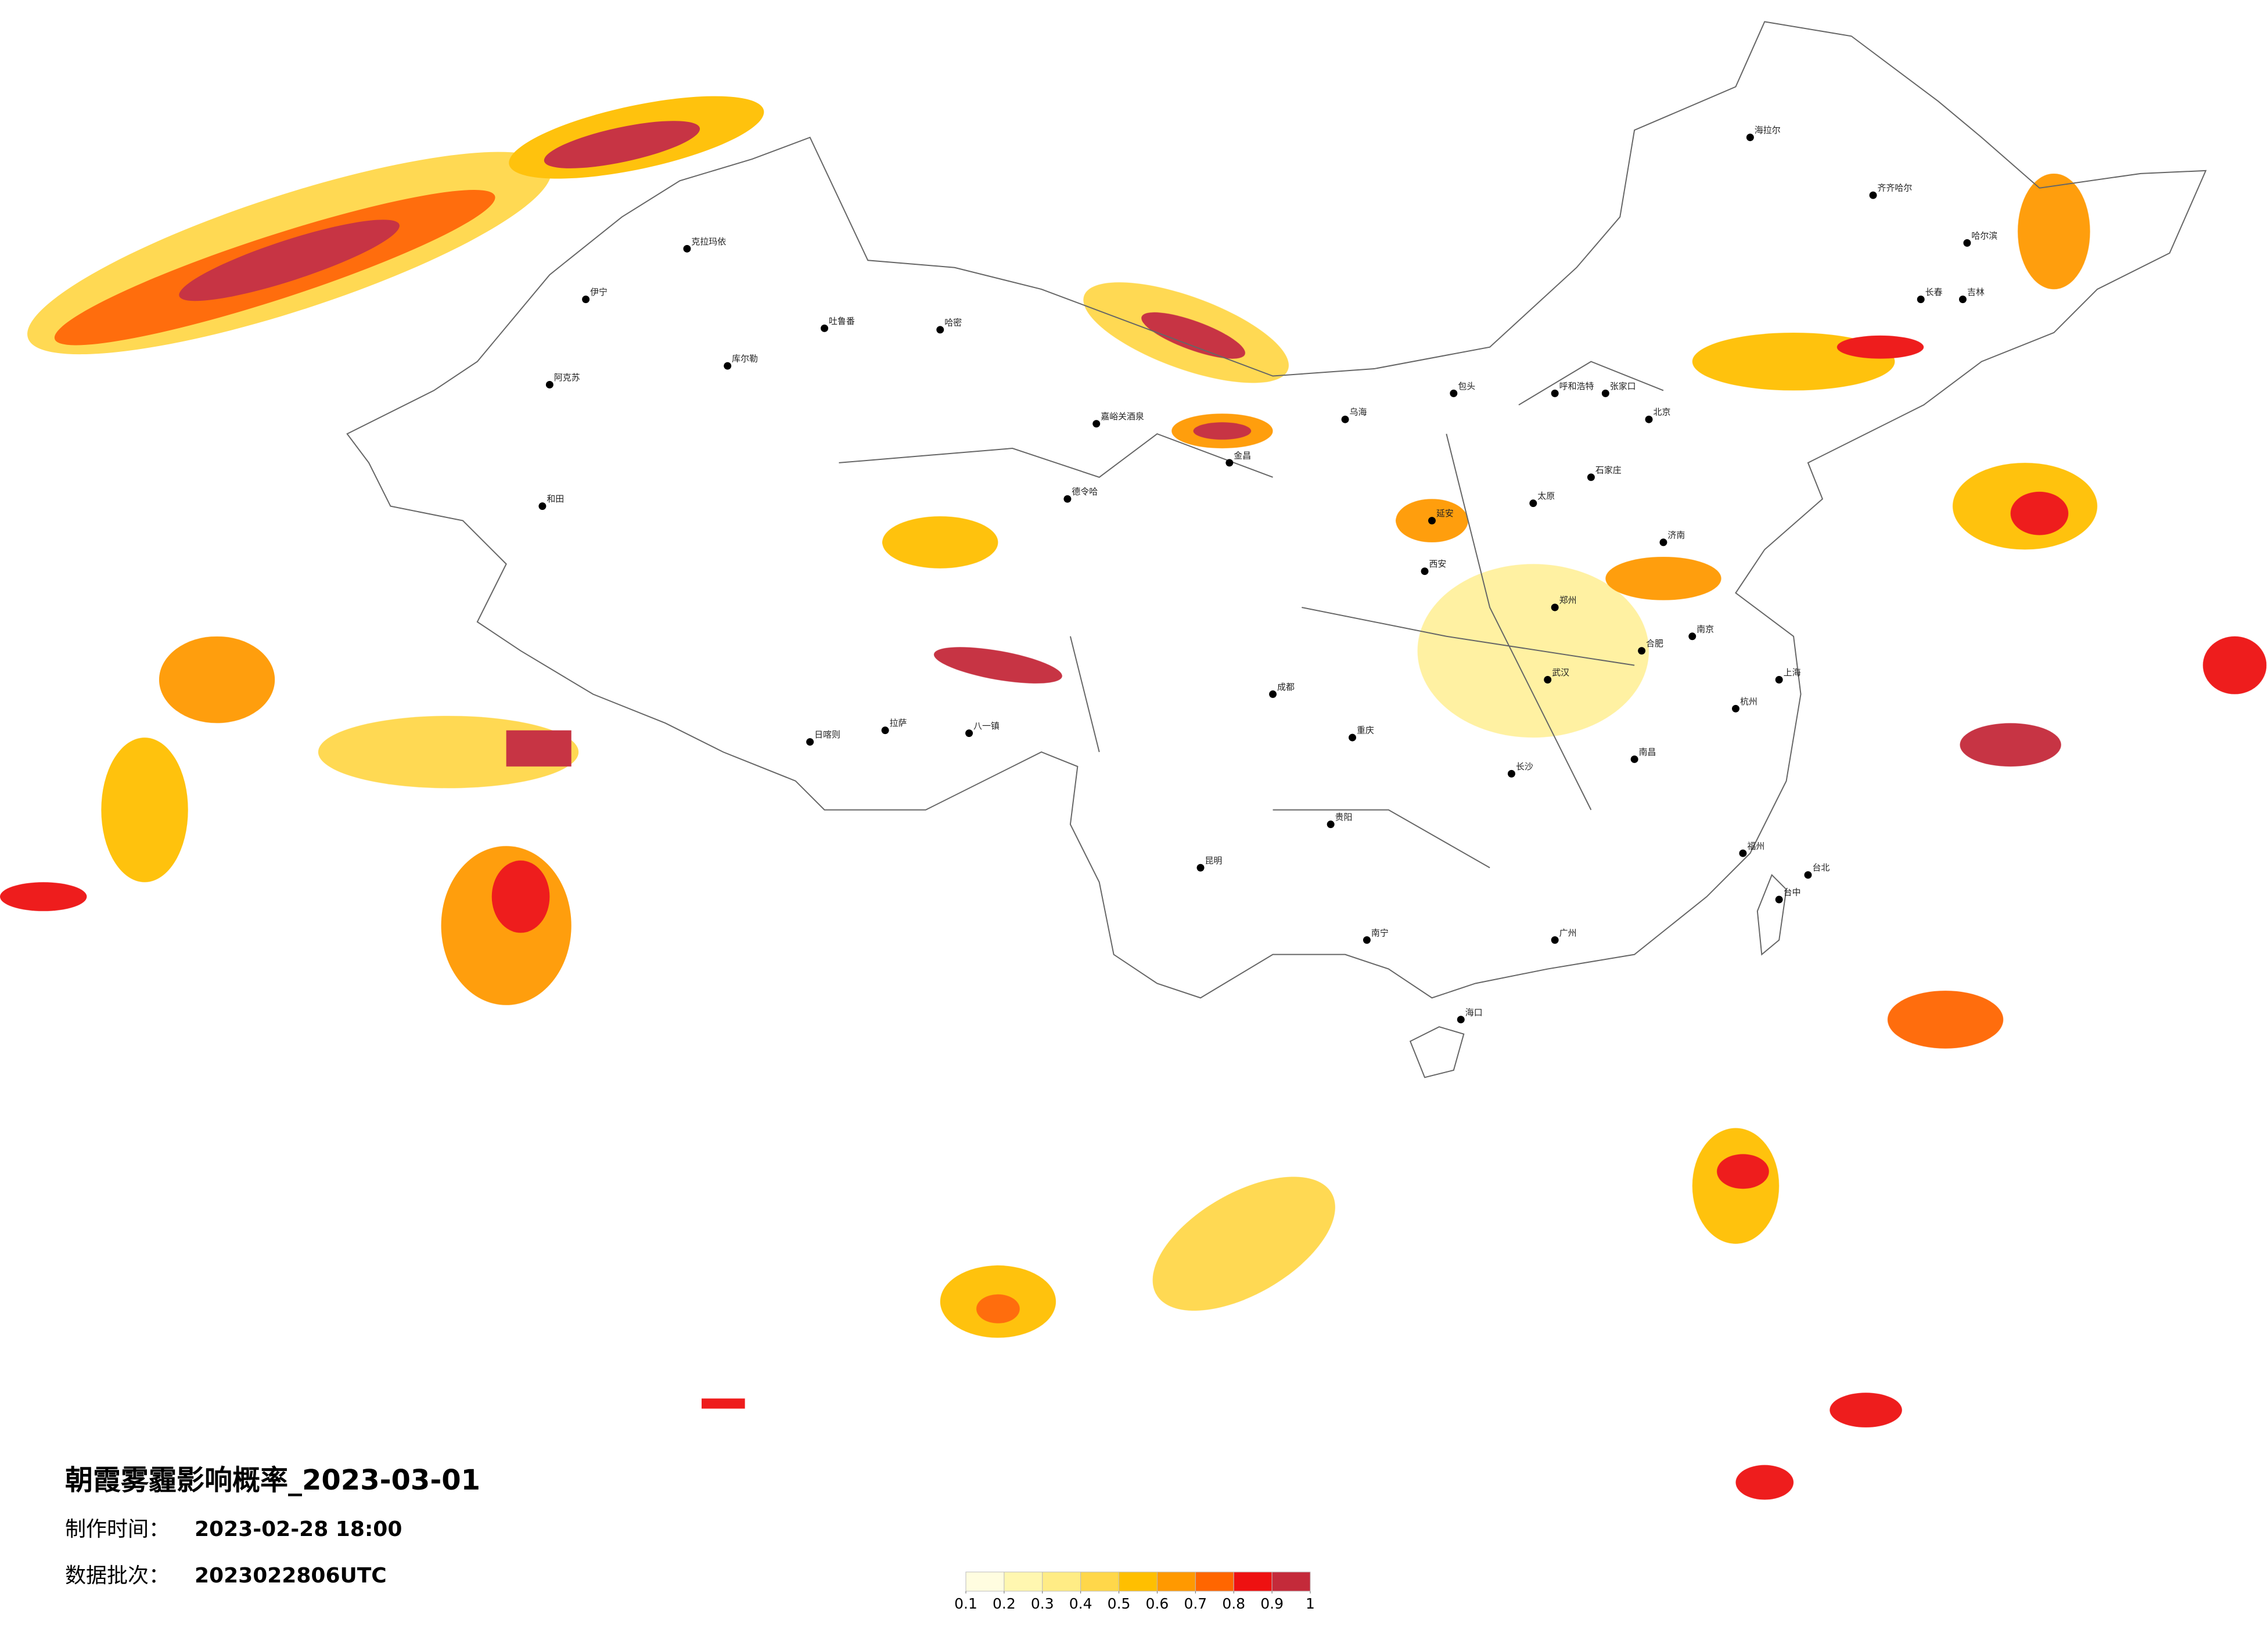  What do you see at coordinates (1157, 1603) in the screenshot?
I see `legend-tick-label: 0.6` at bounding box center [1157, 1603].